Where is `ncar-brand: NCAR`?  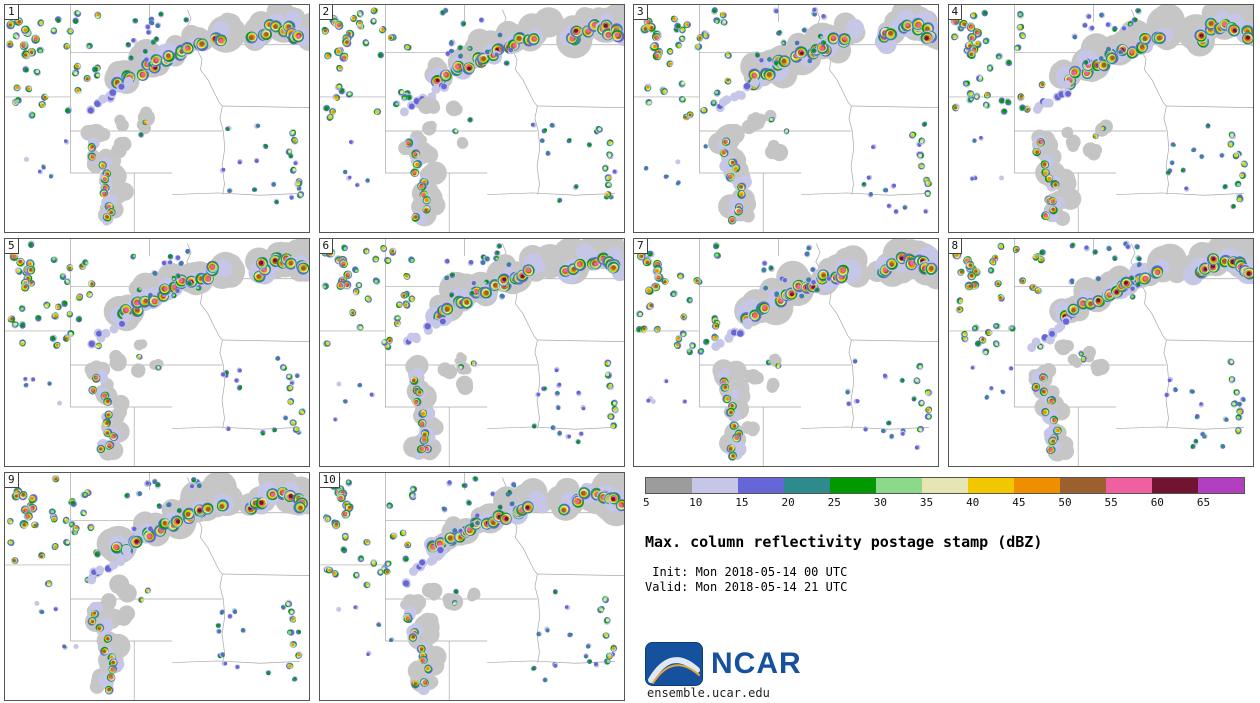
ncar-brand: NCAR is located at coordinates (723, 664).